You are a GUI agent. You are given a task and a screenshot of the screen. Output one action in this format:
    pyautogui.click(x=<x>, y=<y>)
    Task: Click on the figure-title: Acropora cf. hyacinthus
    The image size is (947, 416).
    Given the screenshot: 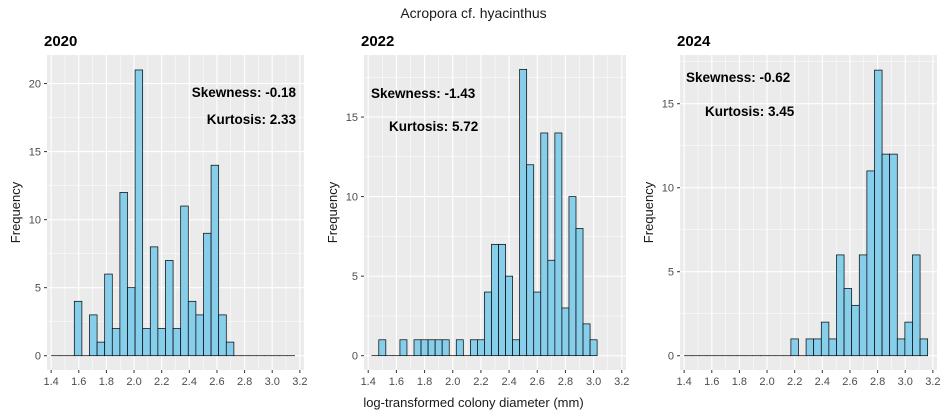 What is the action you would take?
    pyautogui.click(x=473, y=13)
    